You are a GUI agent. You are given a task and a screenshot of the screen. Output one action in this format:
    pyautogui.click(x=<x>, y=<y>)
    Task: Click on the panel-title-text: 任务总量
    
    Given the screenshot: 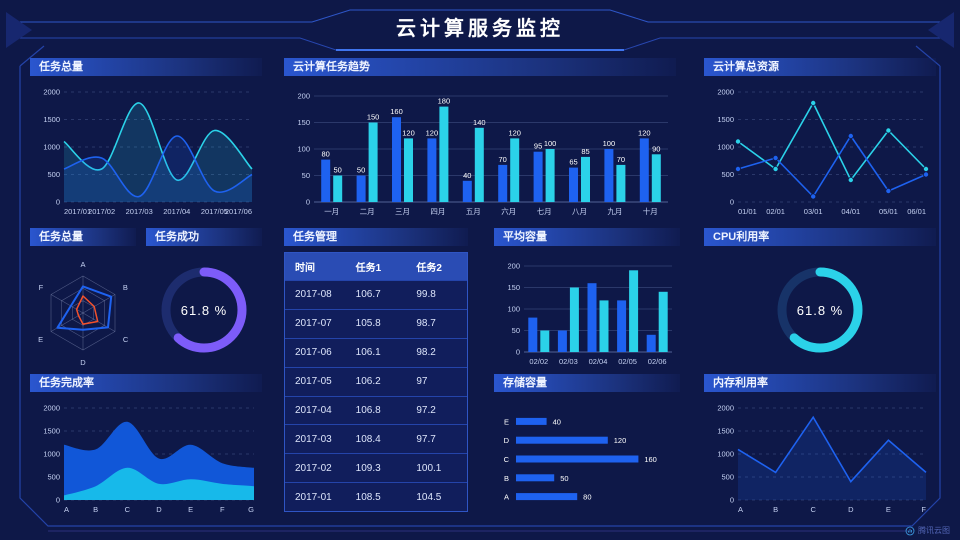 What is the action you would take?
    pyautogui.click(x=61, y=67)
    